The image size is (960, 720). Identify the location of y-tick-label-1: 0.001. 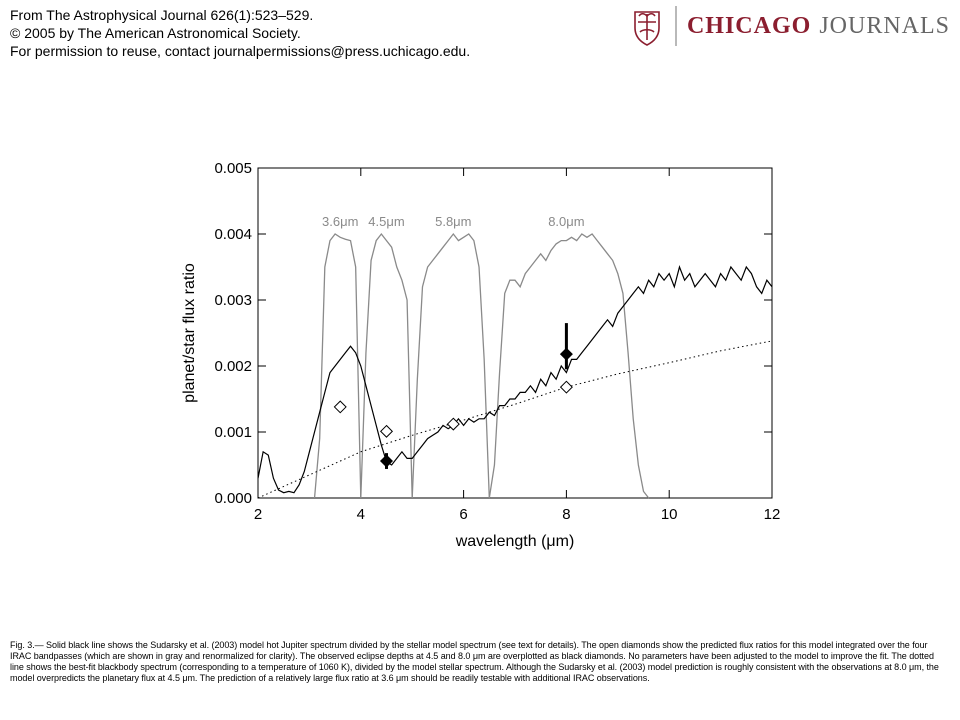
(233, 432).